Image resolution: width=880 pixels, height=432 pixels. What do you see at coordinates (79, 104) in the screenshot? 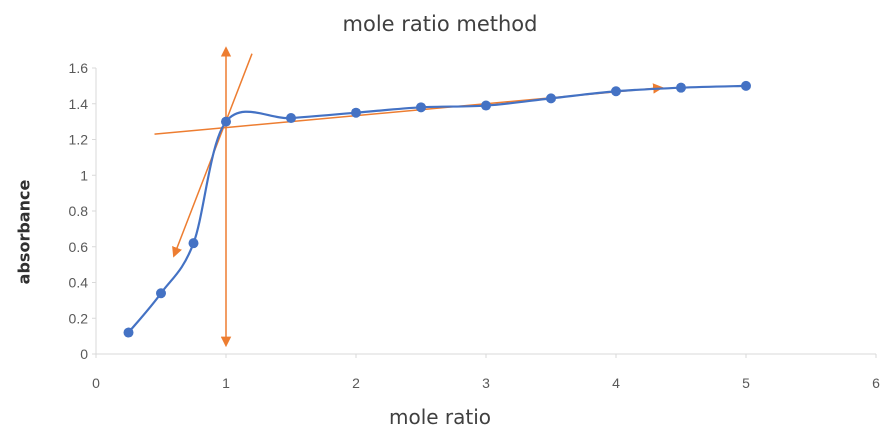
I see `y-tick-label: 1.4` at bounding box center [79, 104].